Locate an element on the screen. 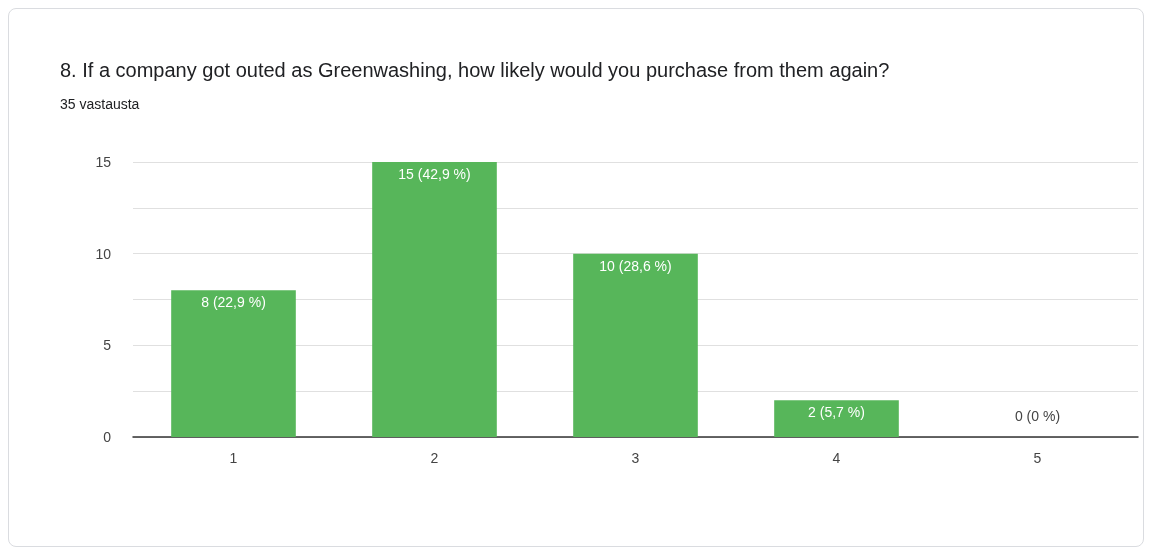  x-tick-label: 2 is located at coordinates (434, 458).